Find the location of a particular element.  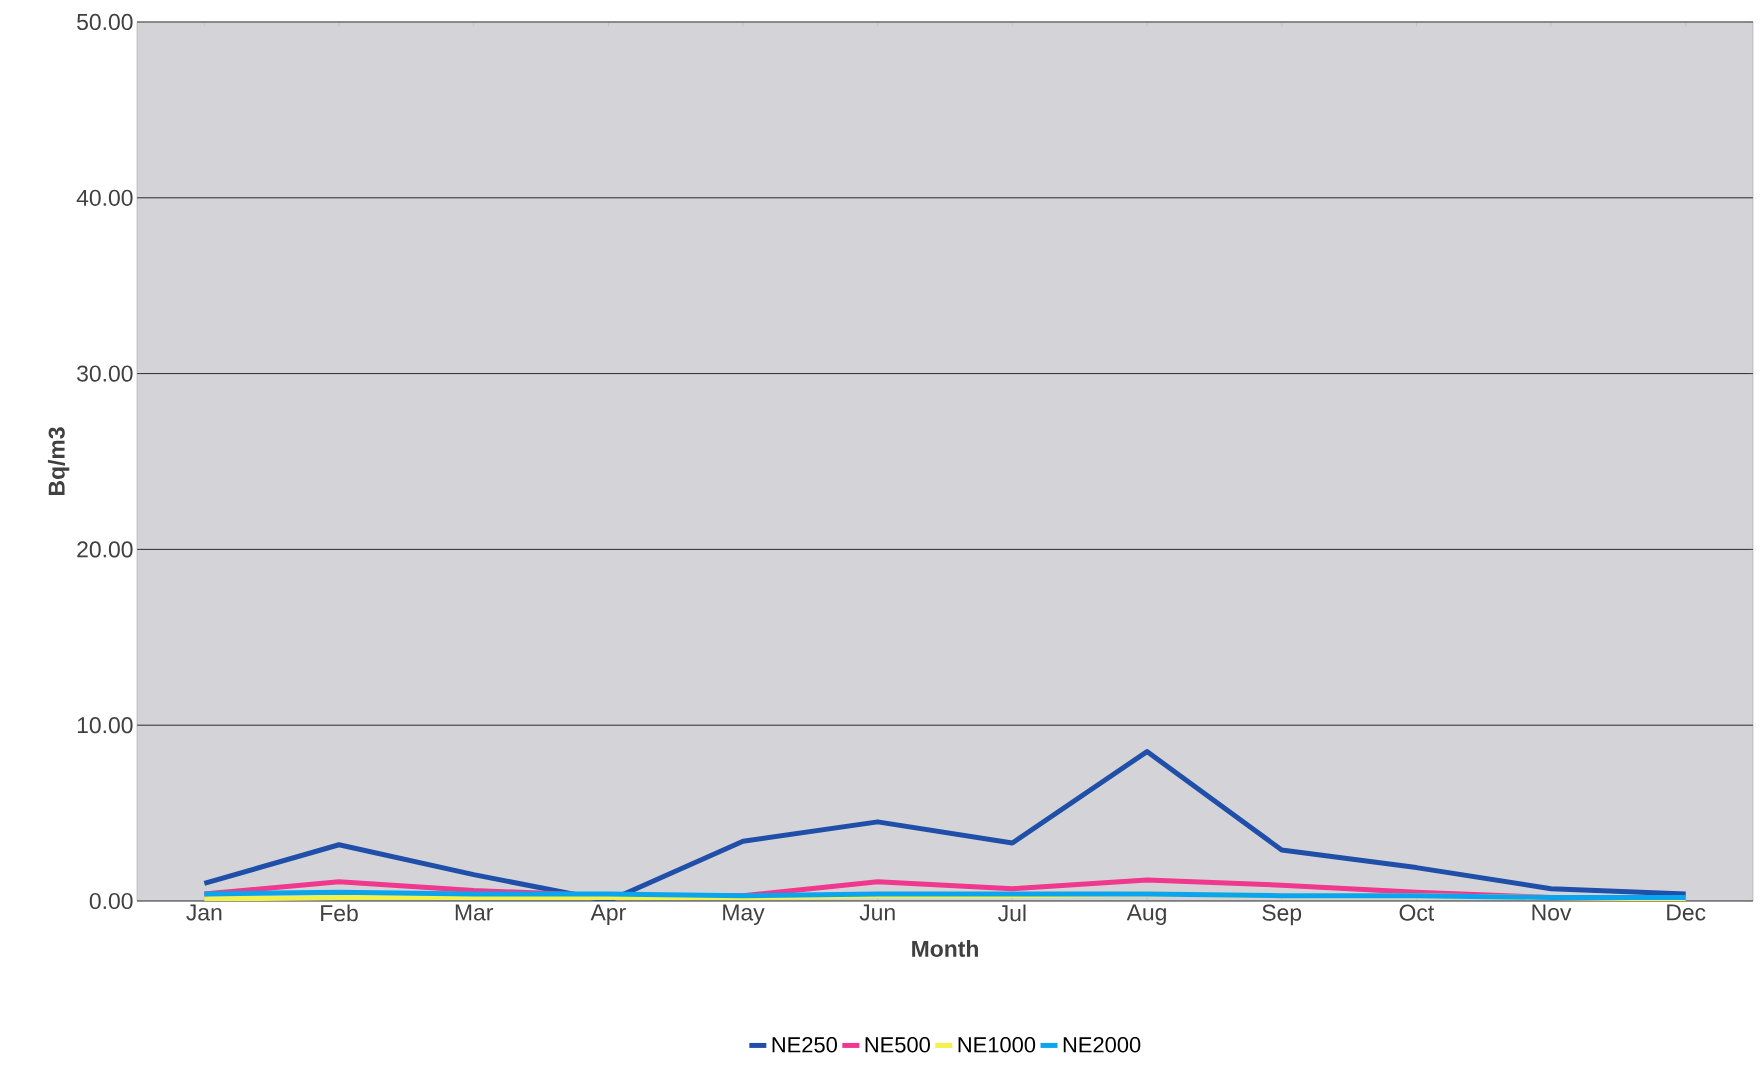

y-tick-label: 50.00 is located at coordinates (105, 22).